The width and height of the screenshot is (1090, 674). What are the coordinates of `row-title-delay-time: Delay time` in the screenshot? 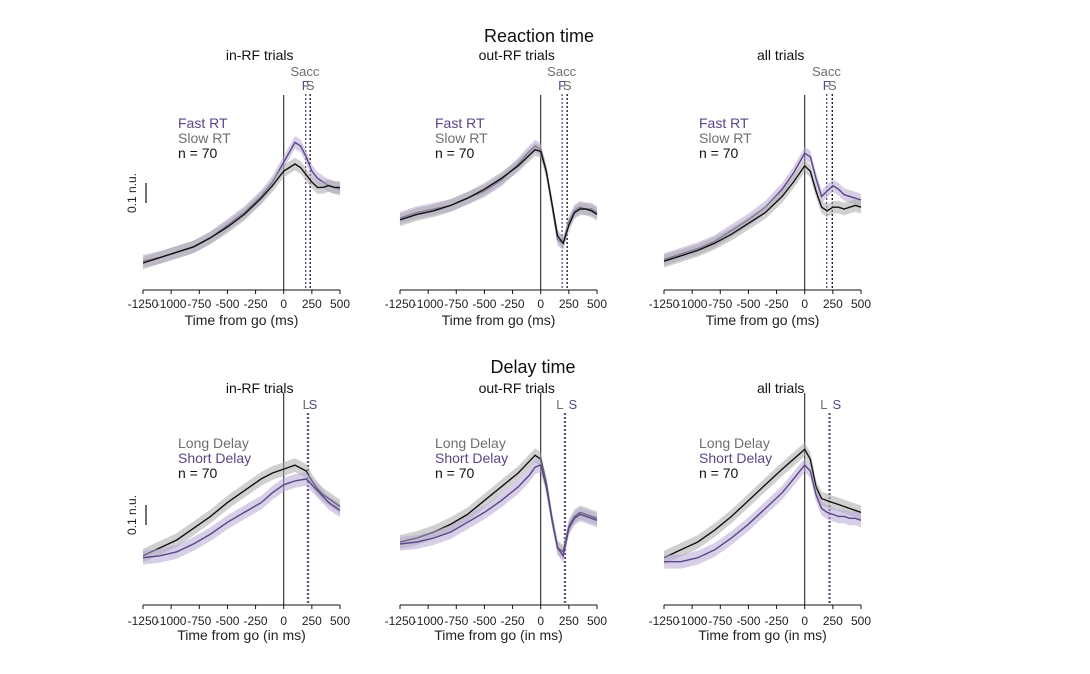 It's located at (532, 367).